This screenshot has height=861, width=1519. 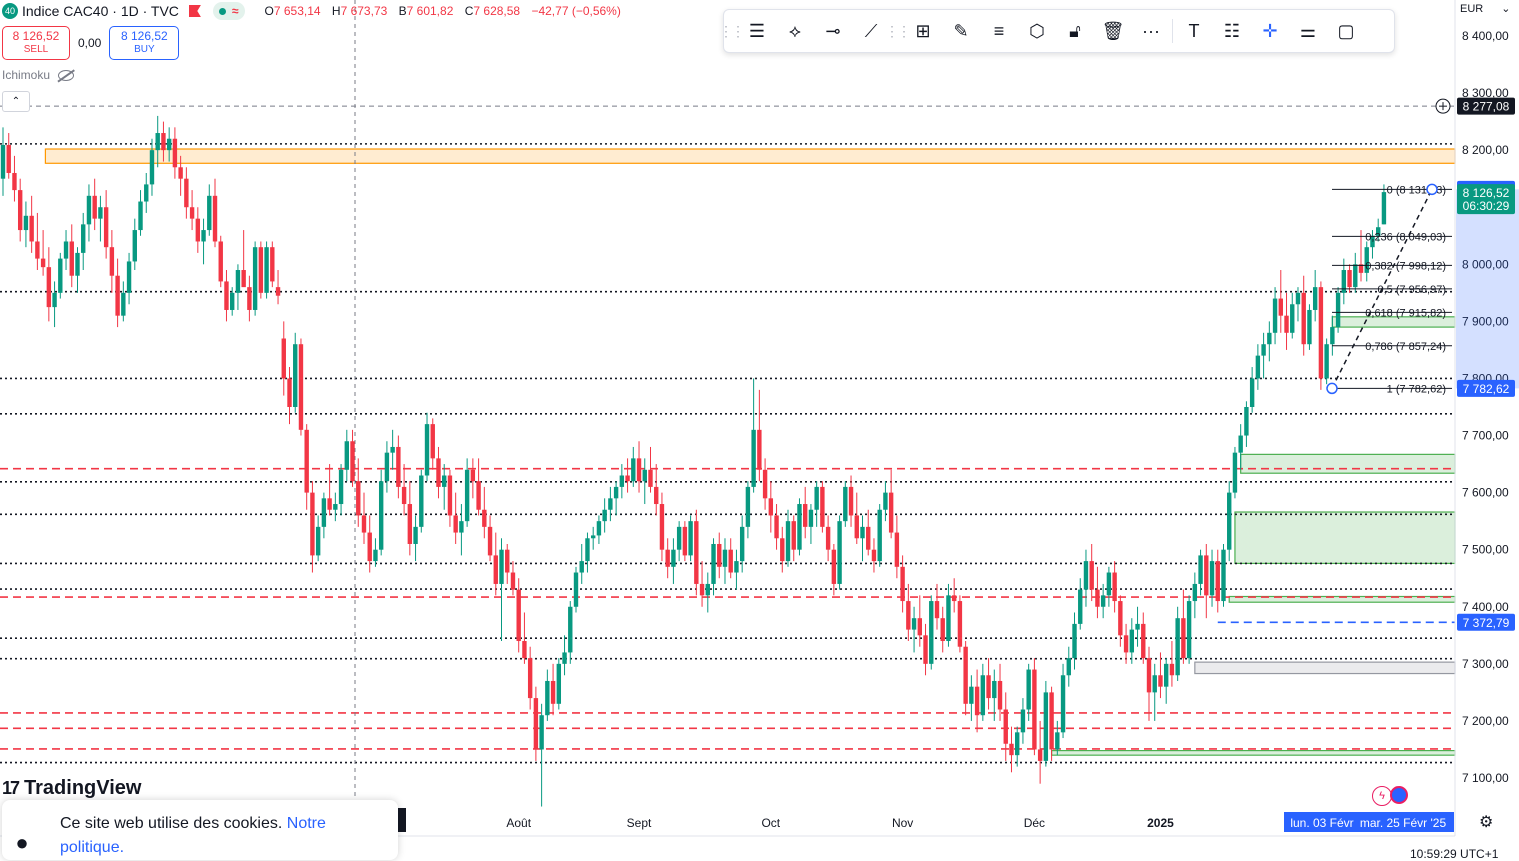 What do you see at coordinates (902, 823) in the screenshot?
I see `time-tick-label: Nov` at bounding box center [902, 823].